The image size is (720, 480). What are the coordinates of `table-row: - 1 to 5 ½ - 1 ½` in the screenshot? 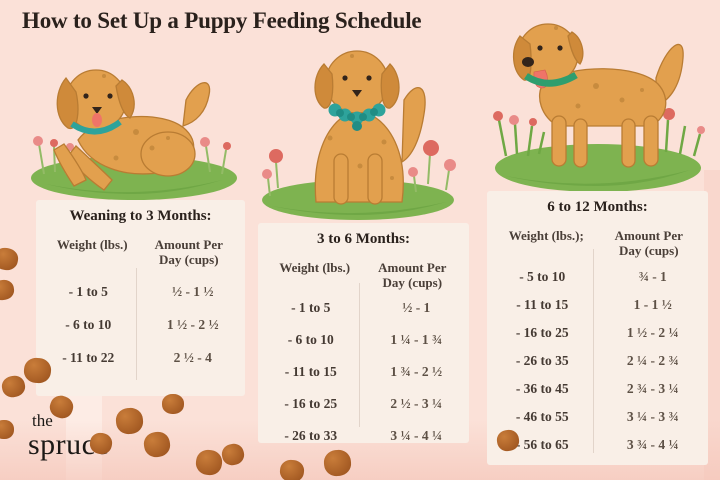 It's located at (140, 292).